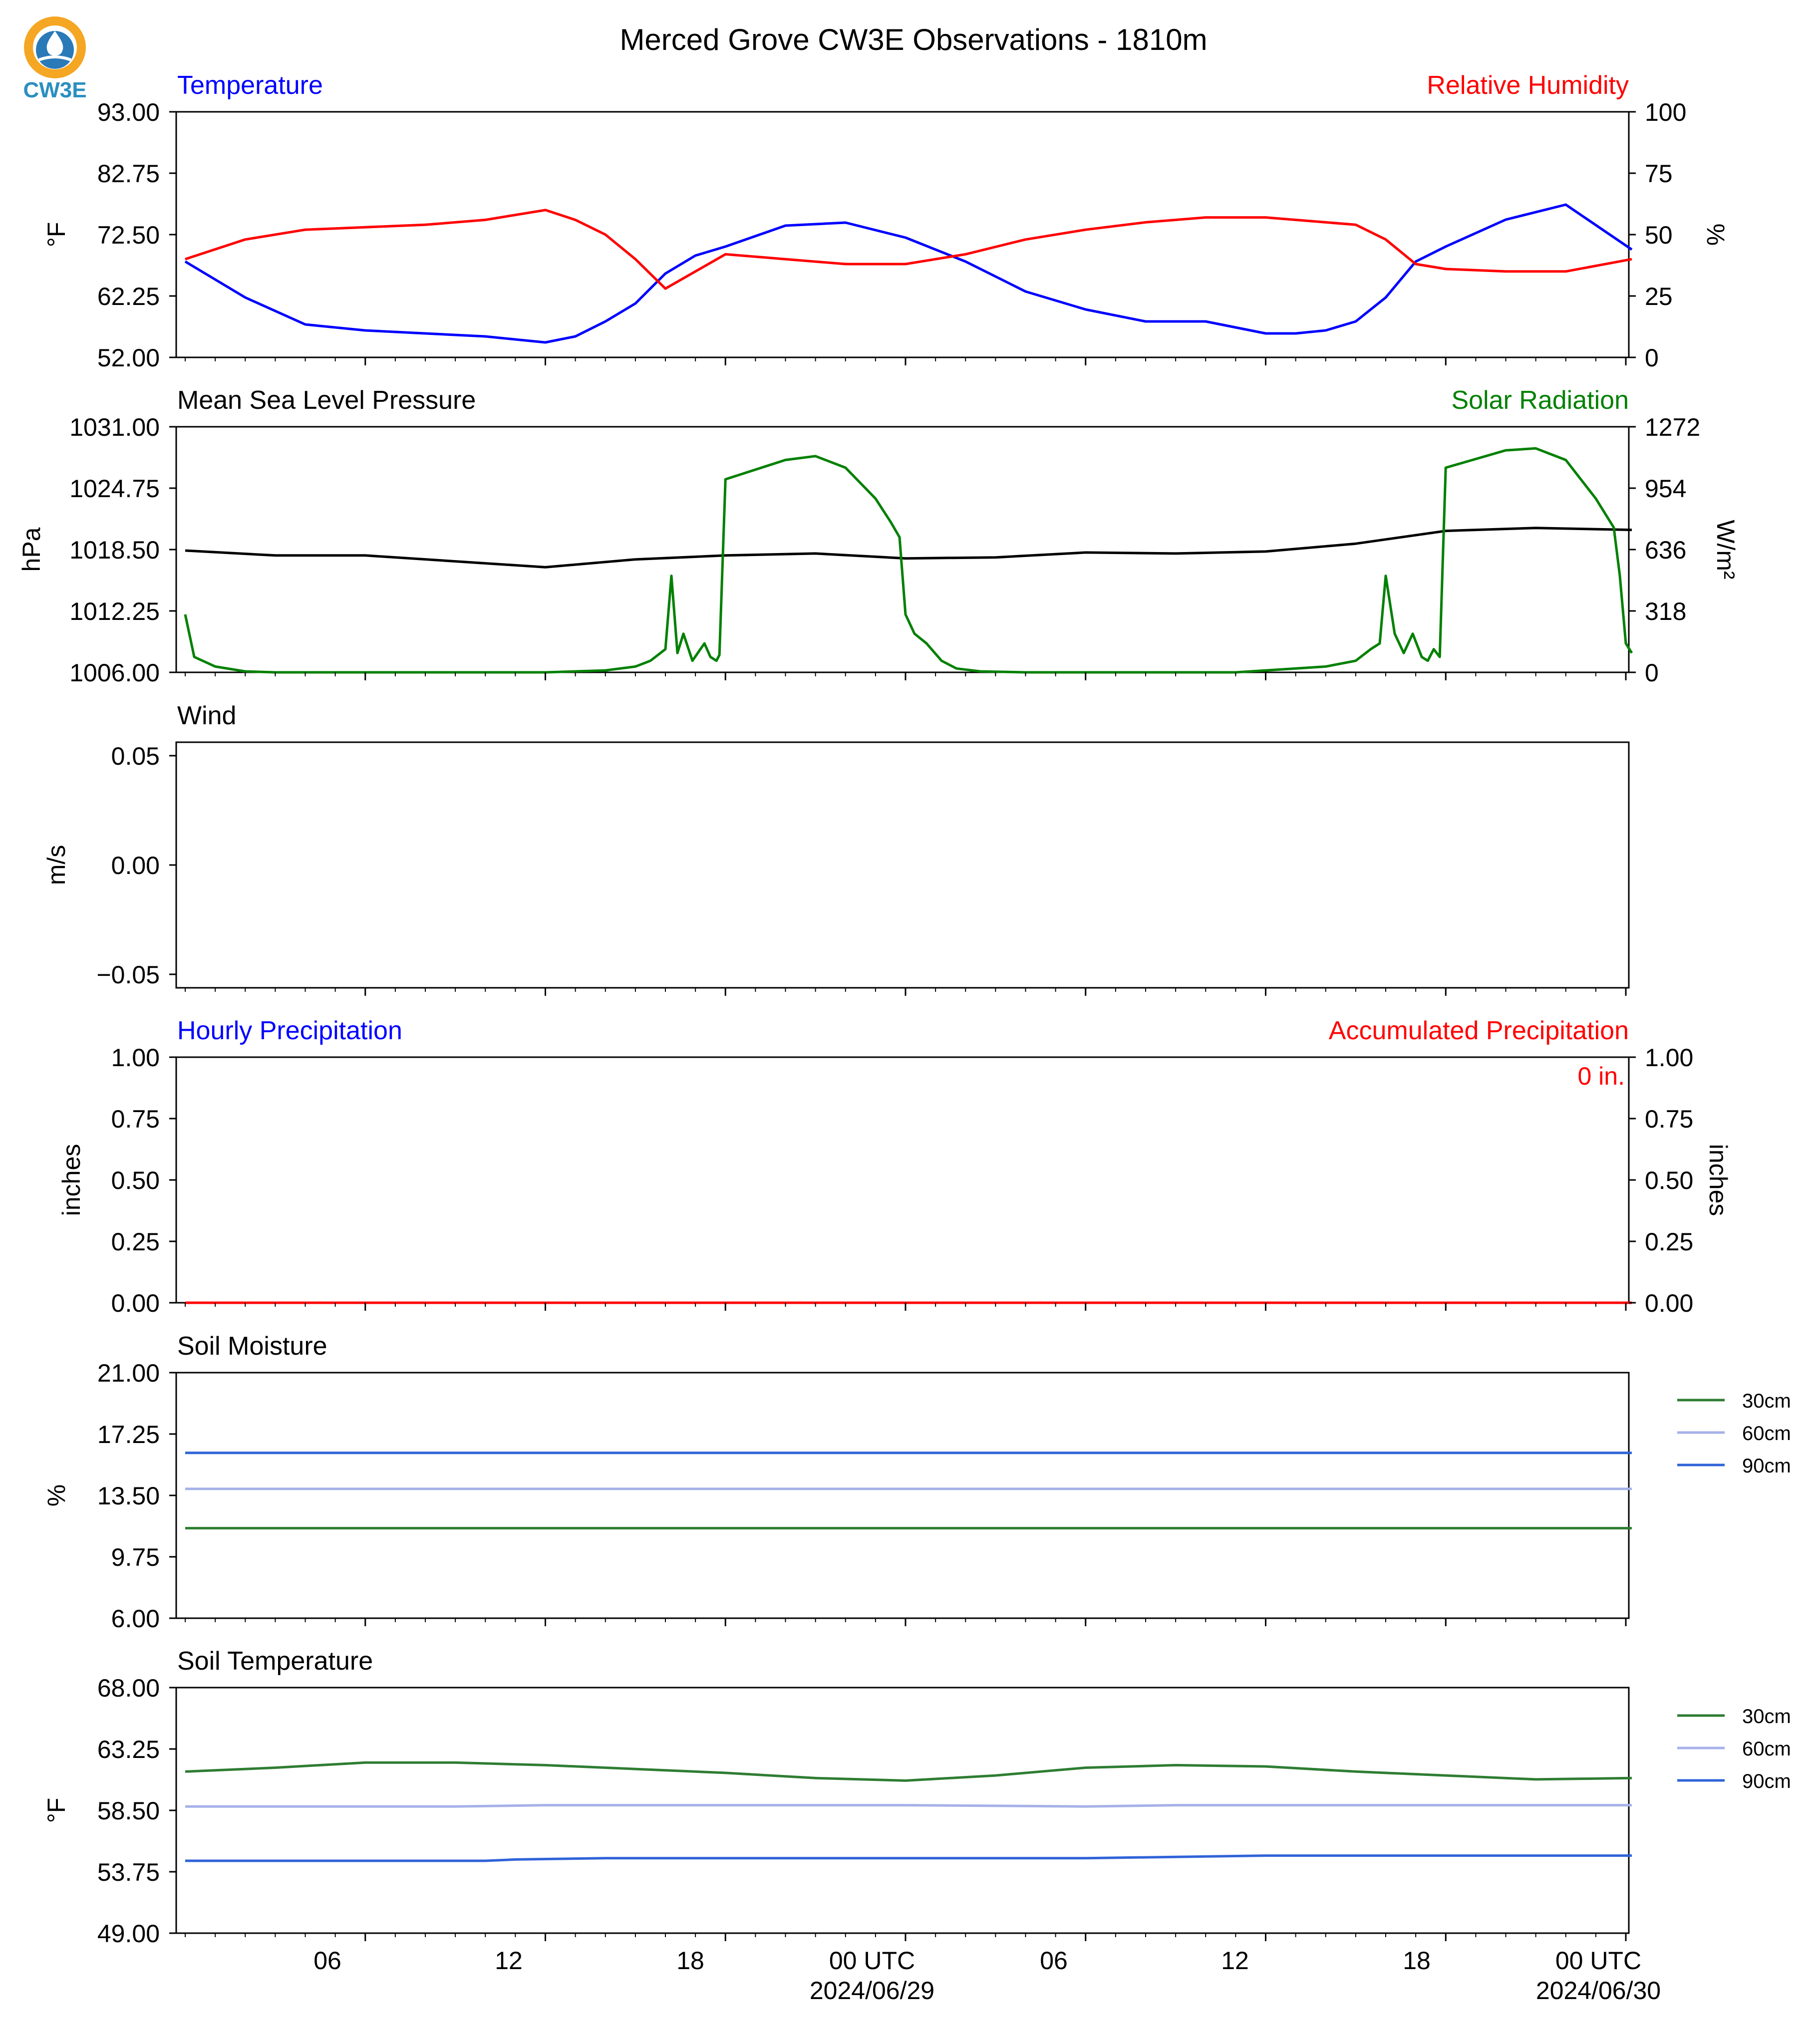 This screenshot has height=2028, width=1820. I want to click on series-line-30cm, so click(908, 1771).